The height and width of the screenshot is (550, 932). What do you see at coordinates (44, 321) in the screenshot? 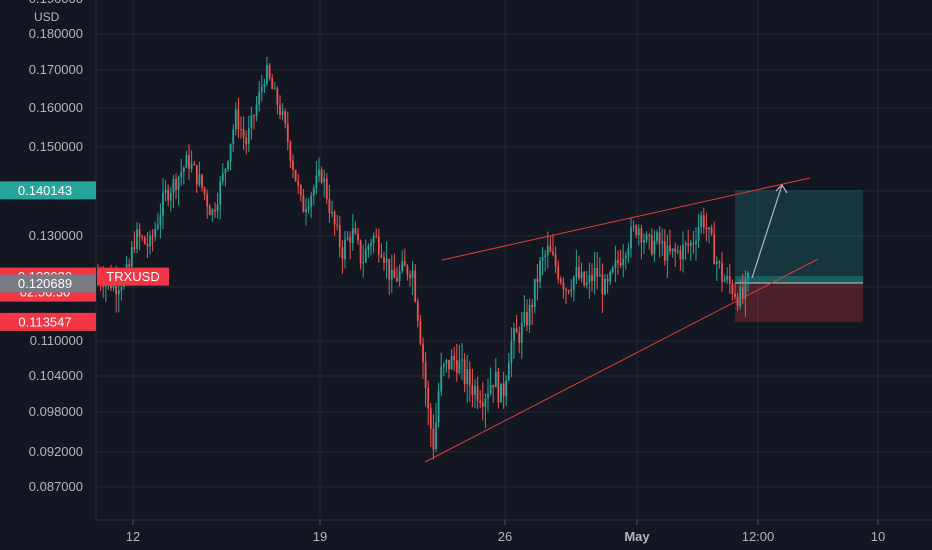
I see `svg-text: 0.113547` at bounding box center [44, 321].